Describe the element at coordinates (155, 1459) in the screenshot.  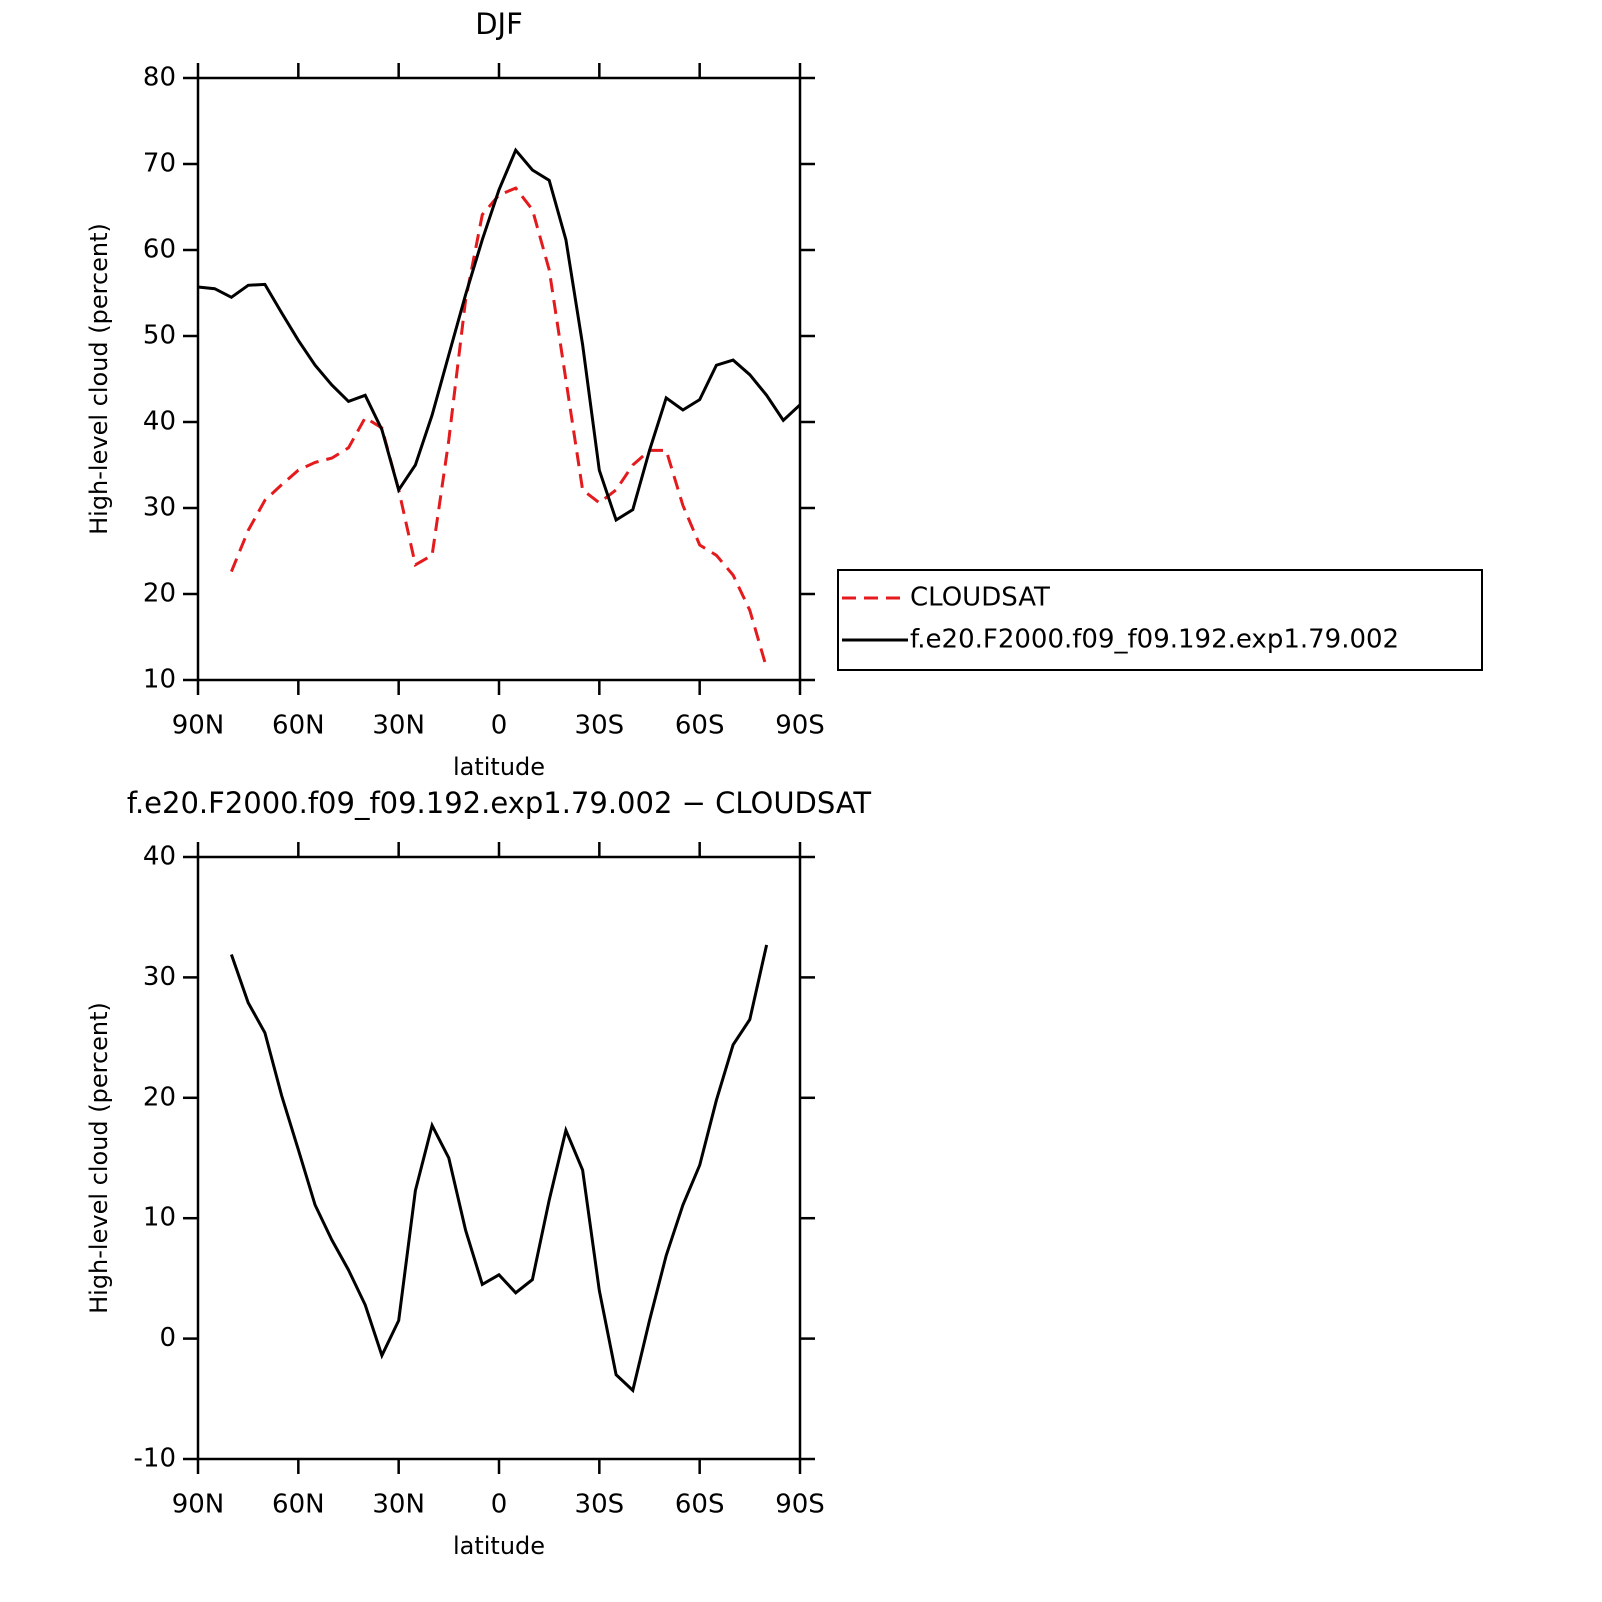
I see `y-tick-label: -10` at that location.